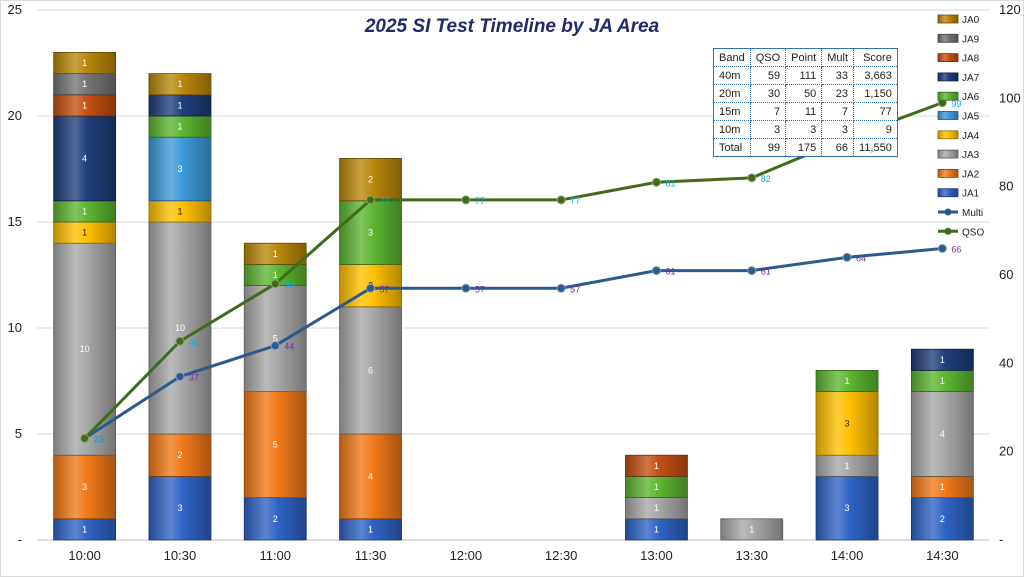  I want to click on line-point-label: 45, so click(194, 342).